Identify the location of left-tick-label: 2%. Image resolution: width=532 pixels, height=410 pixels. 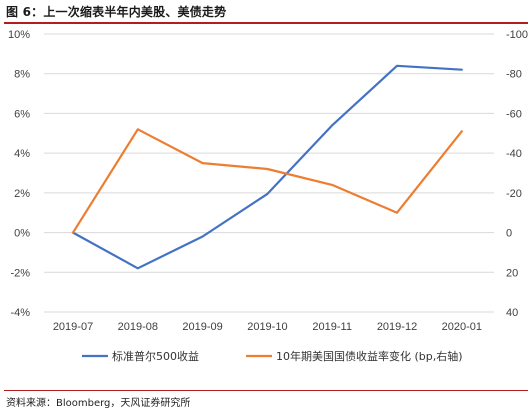
(22, 194).